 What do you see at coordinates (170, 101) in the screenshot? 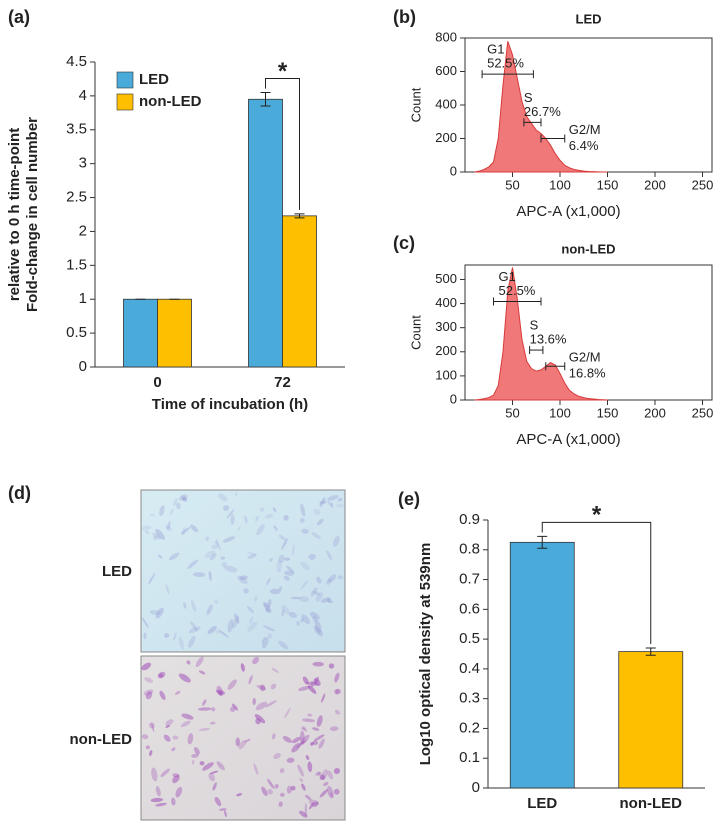
I see `legend-label: non-LED` at bounding box center [170, 101].